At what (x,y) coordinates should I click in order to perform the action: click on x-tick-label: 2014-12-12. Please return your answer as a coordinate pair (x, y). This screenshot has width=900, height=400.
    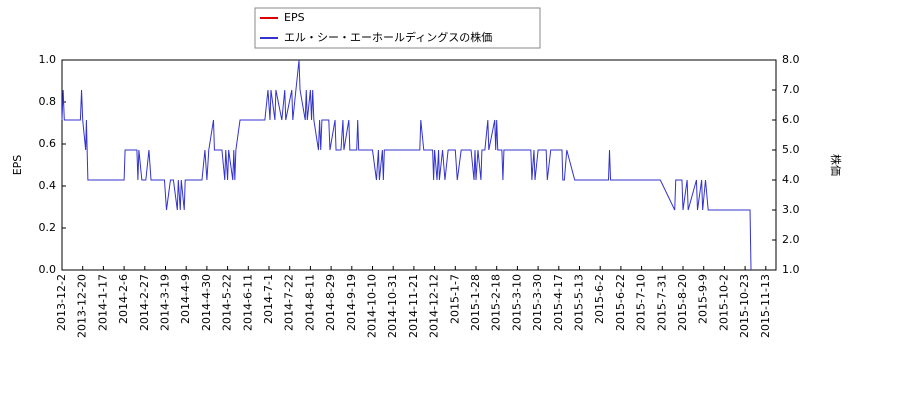
    Looking at the image, I should click on (434, 306).